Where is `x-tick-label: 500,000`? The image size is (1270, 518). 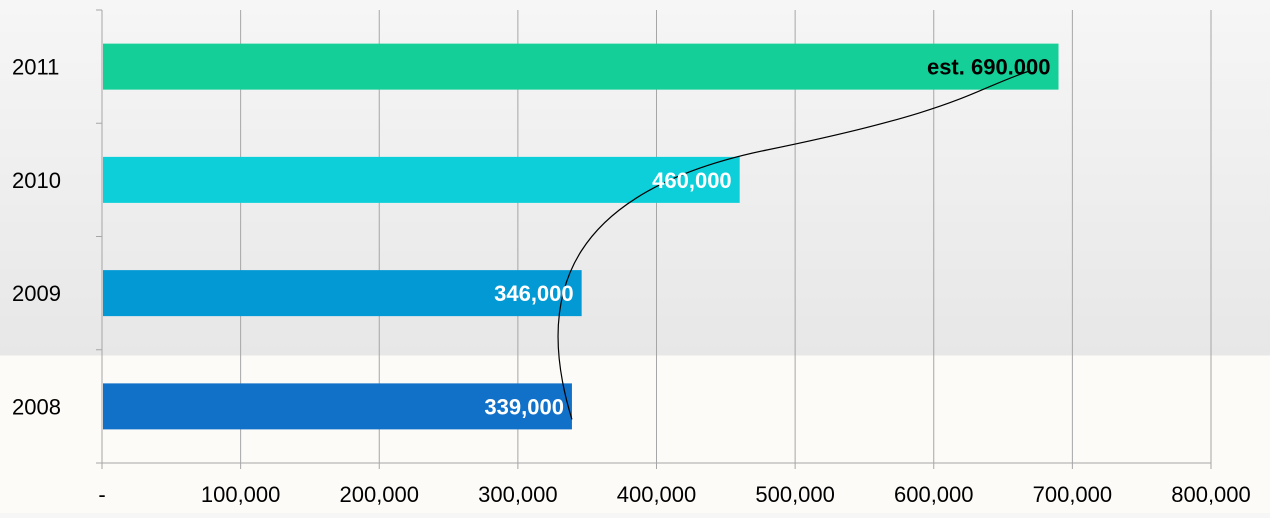
x-tick-label: 500,000 is located at coordinates (795, 494).